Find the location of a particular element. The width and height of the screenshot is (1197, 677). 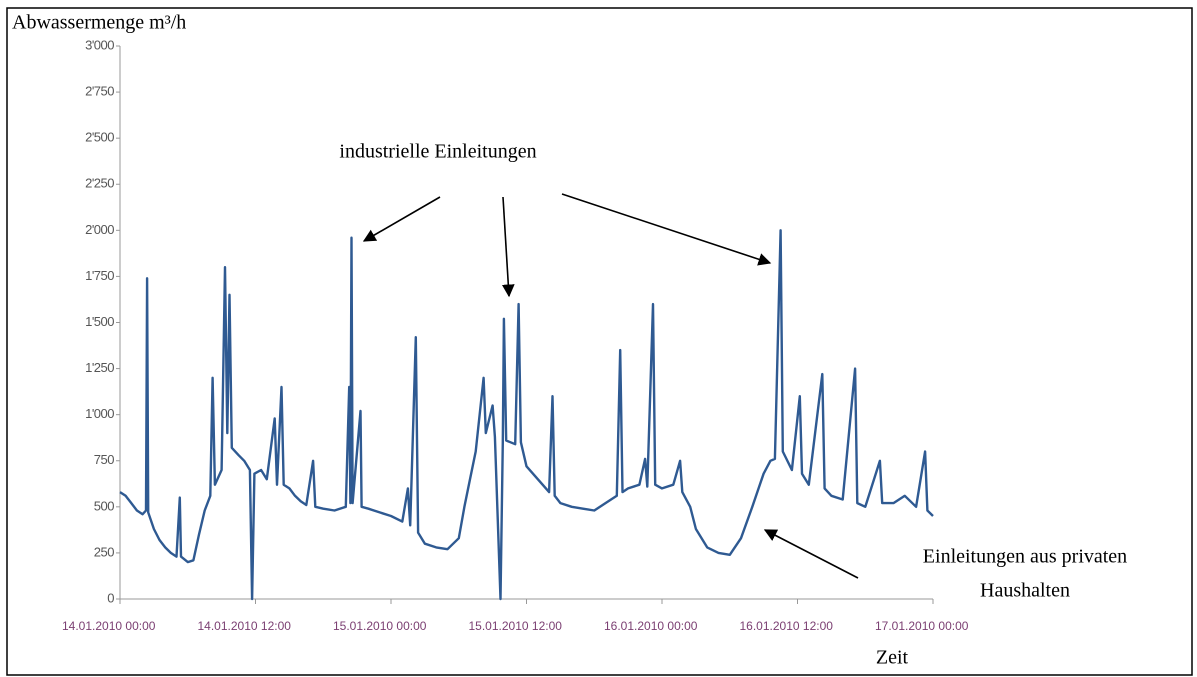

x-tick-label: 16.01.2010 12:00 is located at coordinates (787, 626).